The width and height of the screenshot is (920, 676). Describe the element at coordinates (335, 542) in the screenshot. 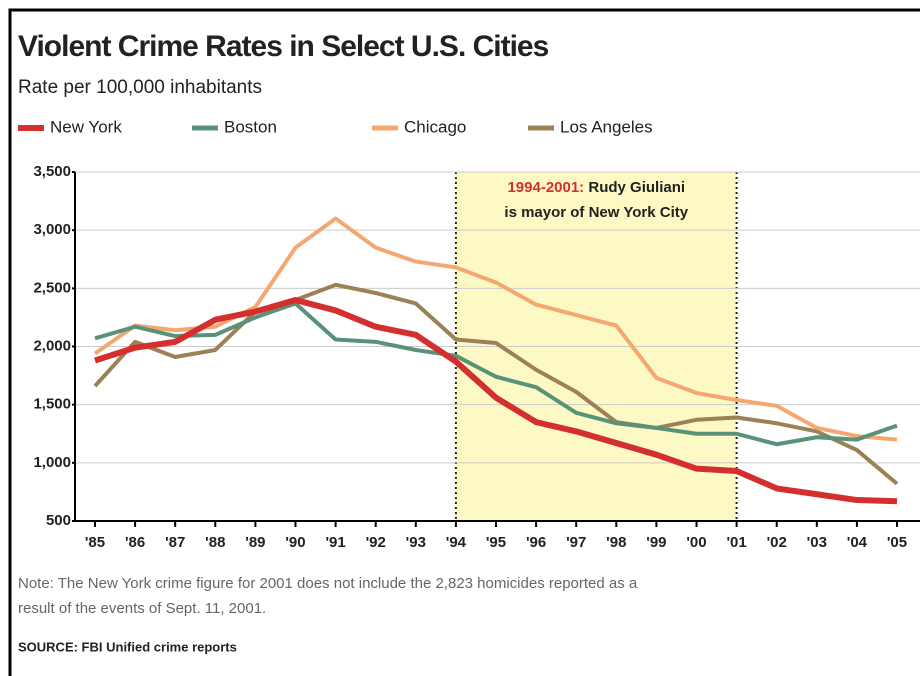

I see `x-tick-label: '91` at that location.